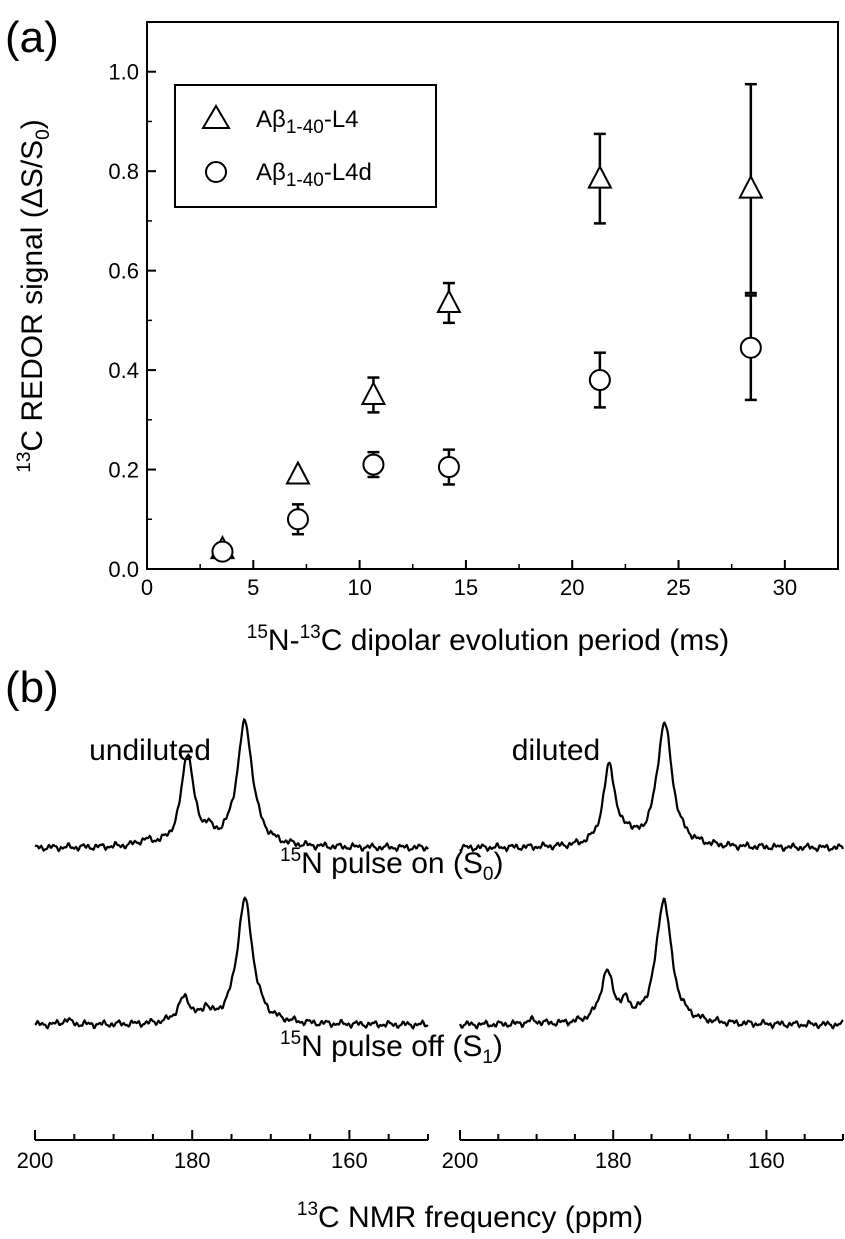 This screenshot has height=1239, width=845. What do you see at coordinates (307, 122) in the screenshot?
I see `legend-entry-1: Aβ1-40-L4` at bounding box center [307, 122].